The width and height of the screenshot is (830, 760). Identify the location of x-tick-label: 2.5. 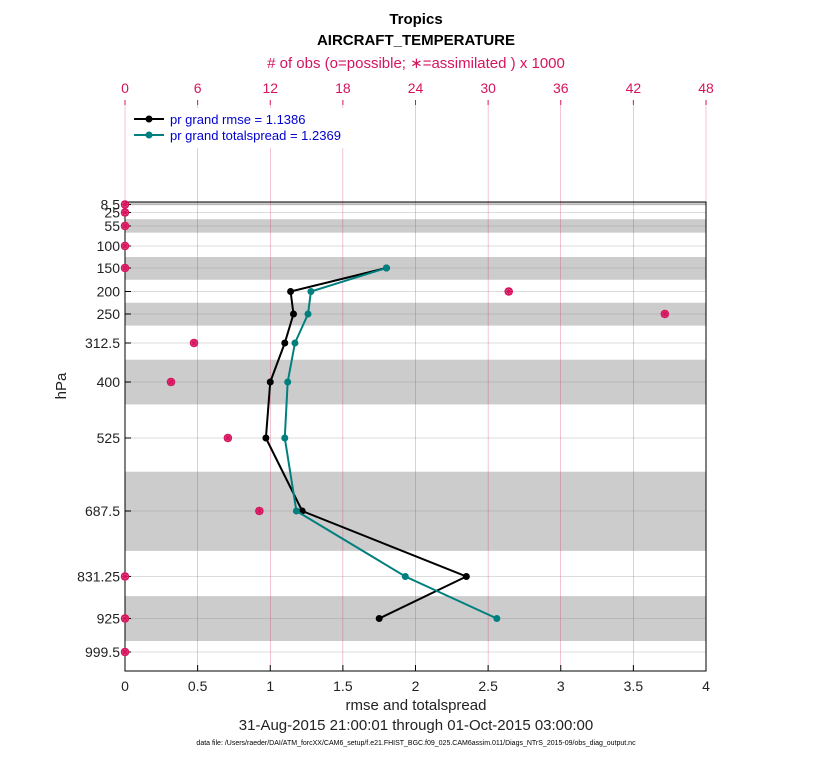
(488, 686).